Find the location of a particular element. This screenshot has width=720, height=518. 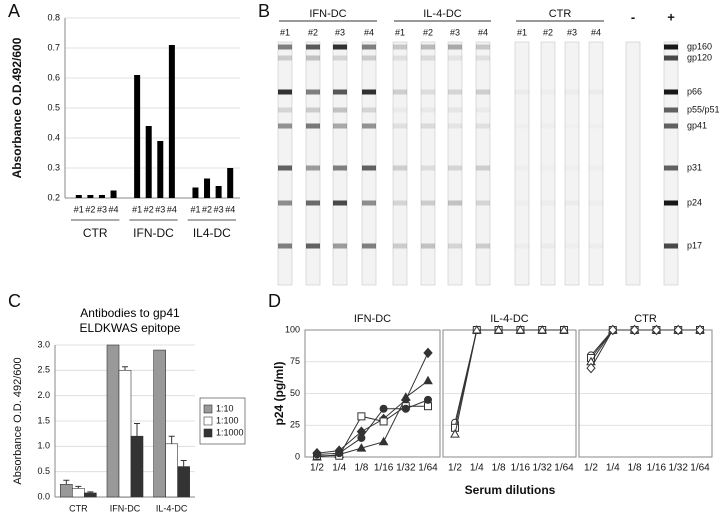

x-tick-label: 1/64 is located at coordinates (564, 468).